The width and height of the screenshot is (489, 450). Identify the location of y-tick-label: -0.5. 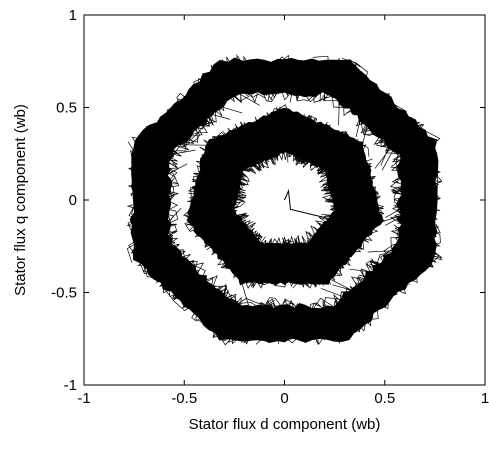
(64, 293).